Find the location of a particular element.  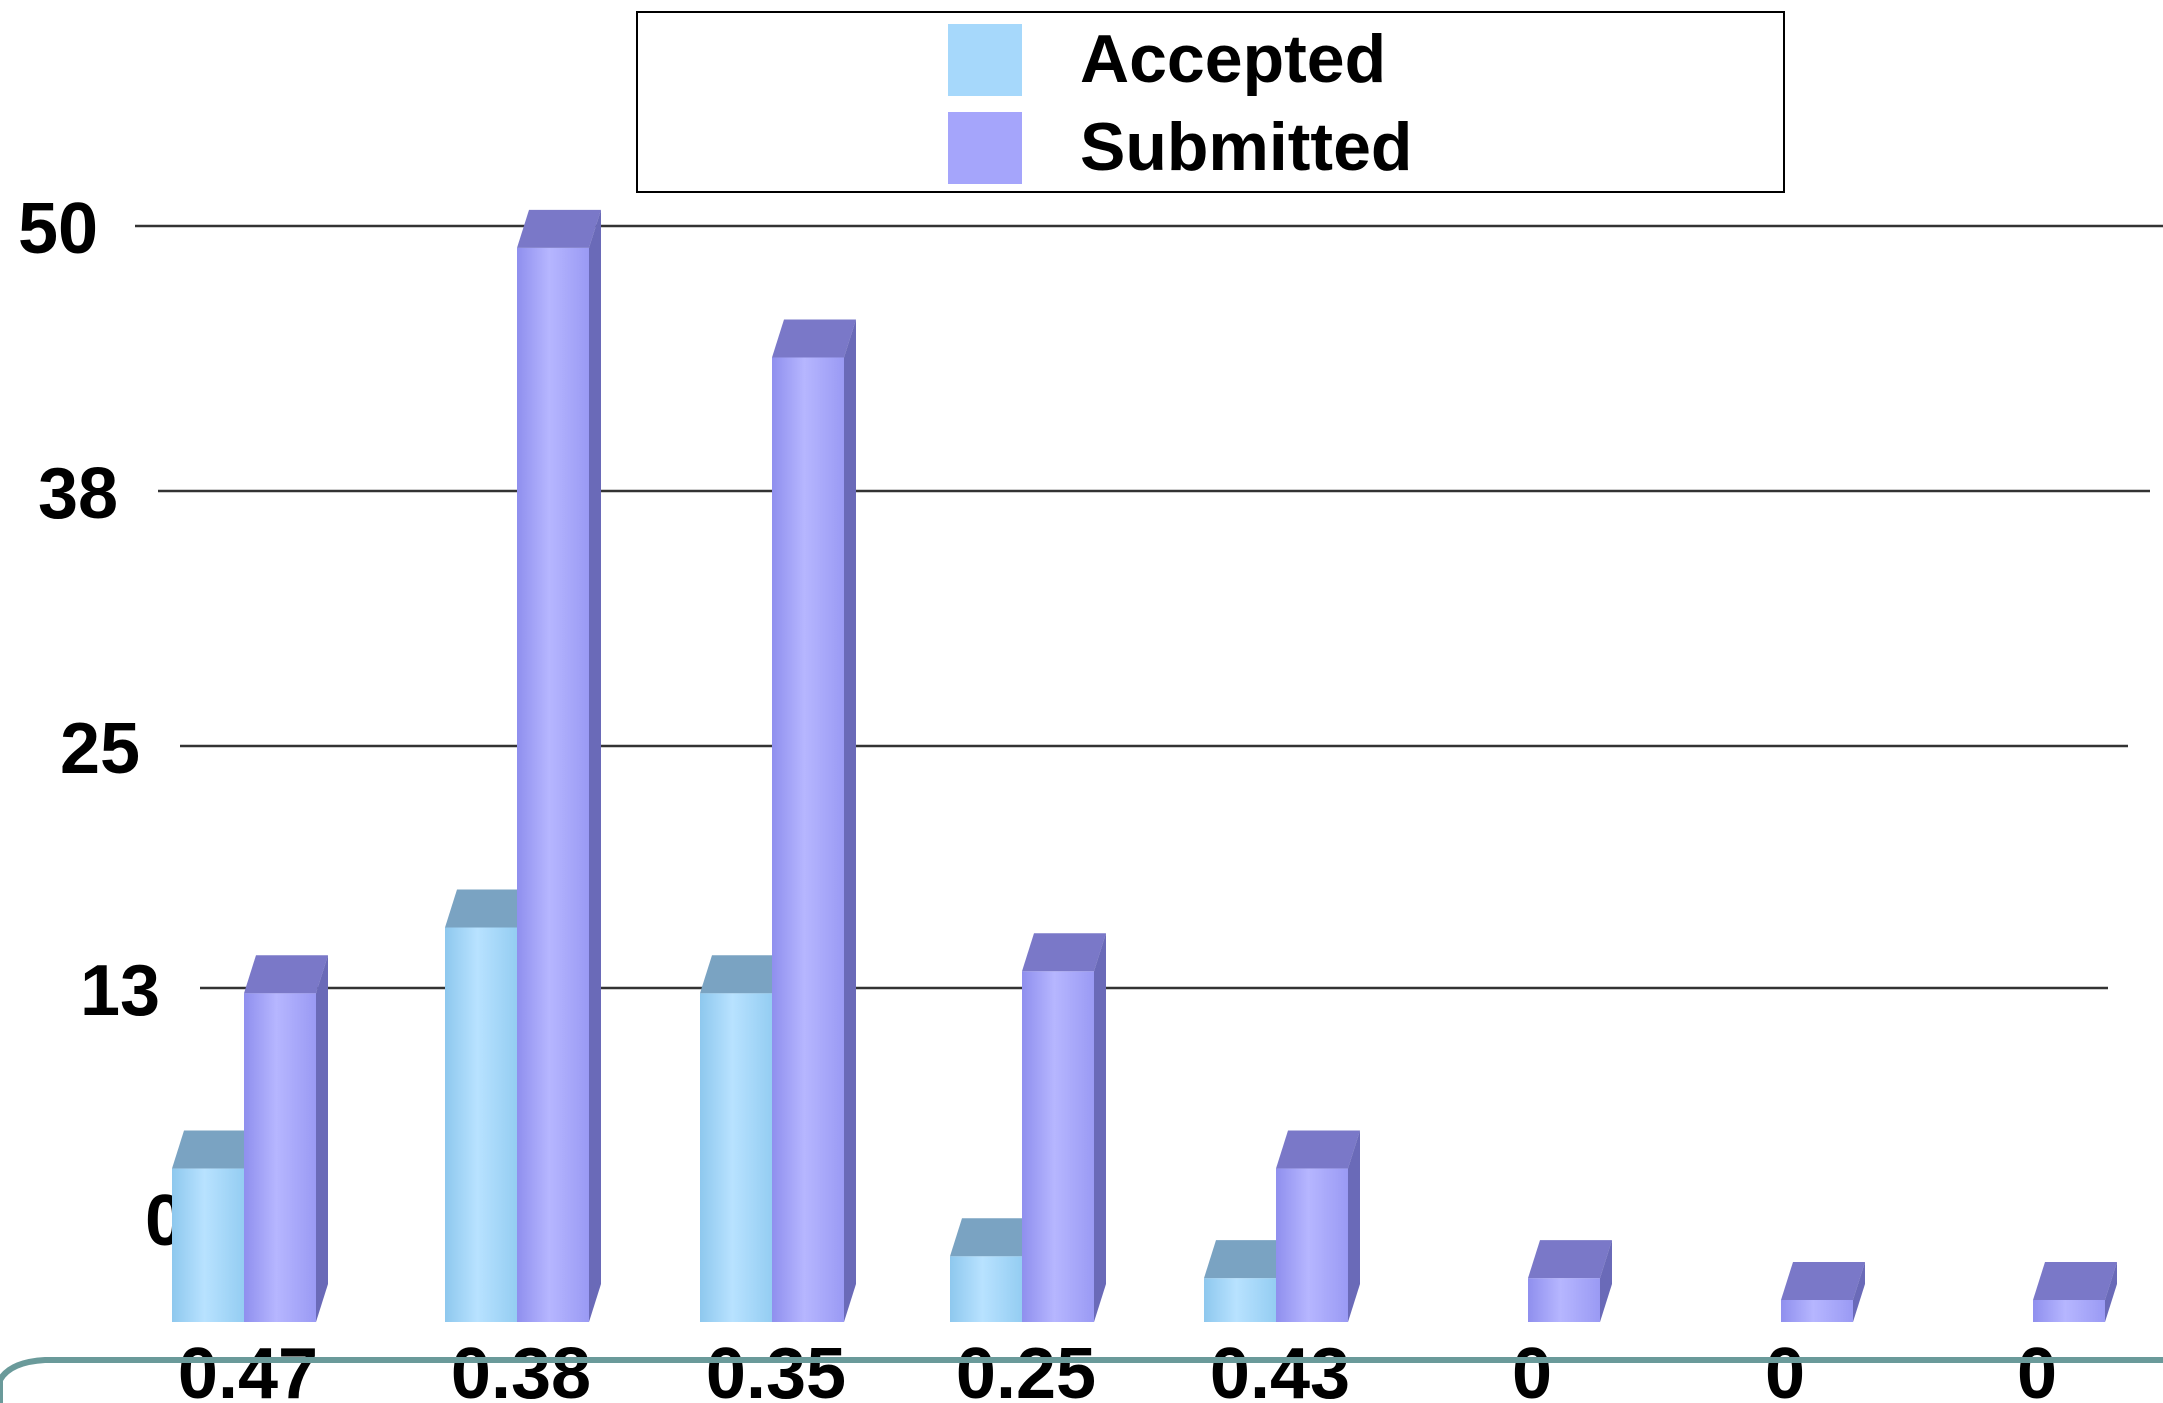

slide-frame-curve is located at coordinates (1081, 1380).